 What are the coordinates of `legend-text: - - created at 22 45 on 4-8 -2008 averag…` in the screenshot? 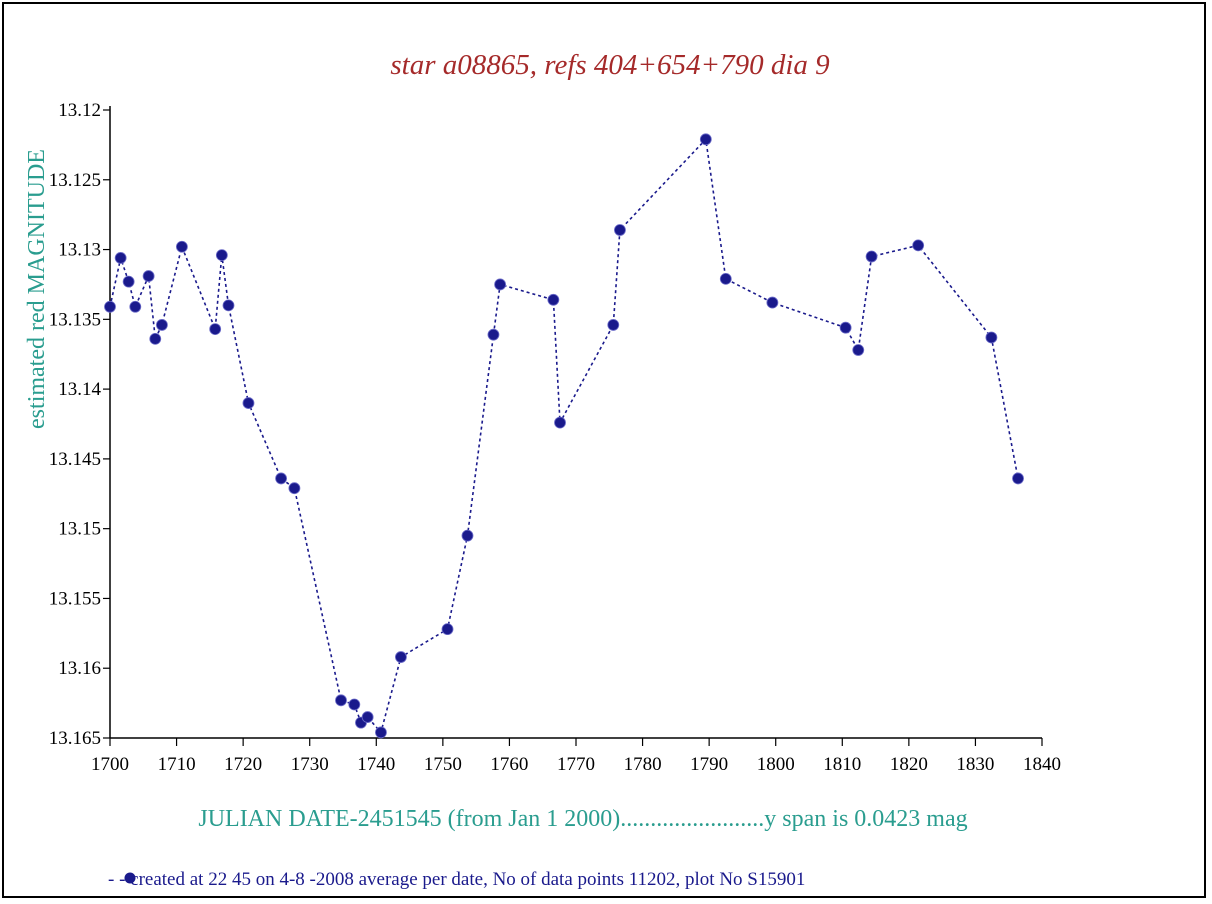 It's located at (456, 879).